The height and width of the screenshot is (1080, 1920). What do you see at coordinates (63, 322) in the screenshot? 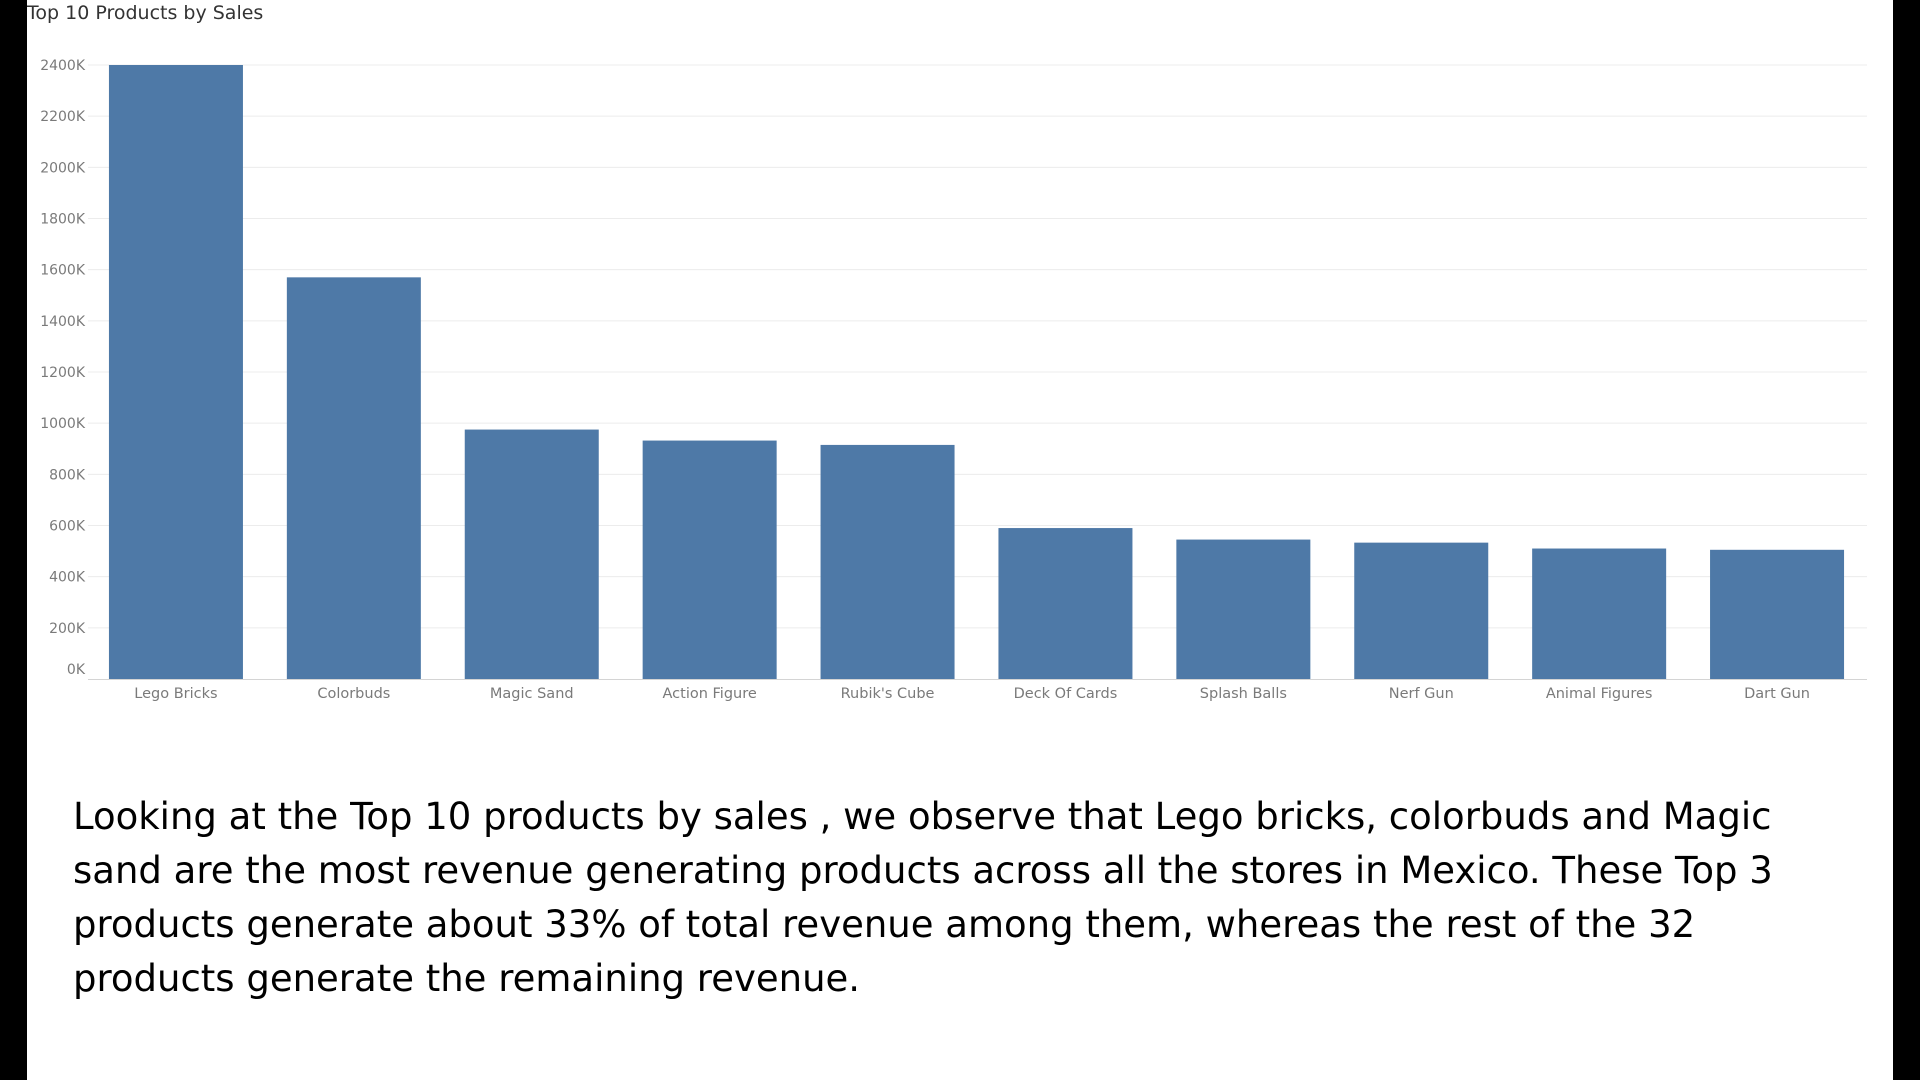
I see `y-tick-label: 1400K` at bounding box center [63, 322].